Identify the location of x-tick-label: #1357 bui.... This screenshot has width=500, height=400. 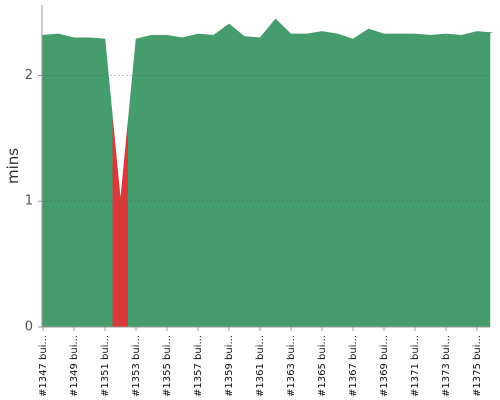
(198, 366).